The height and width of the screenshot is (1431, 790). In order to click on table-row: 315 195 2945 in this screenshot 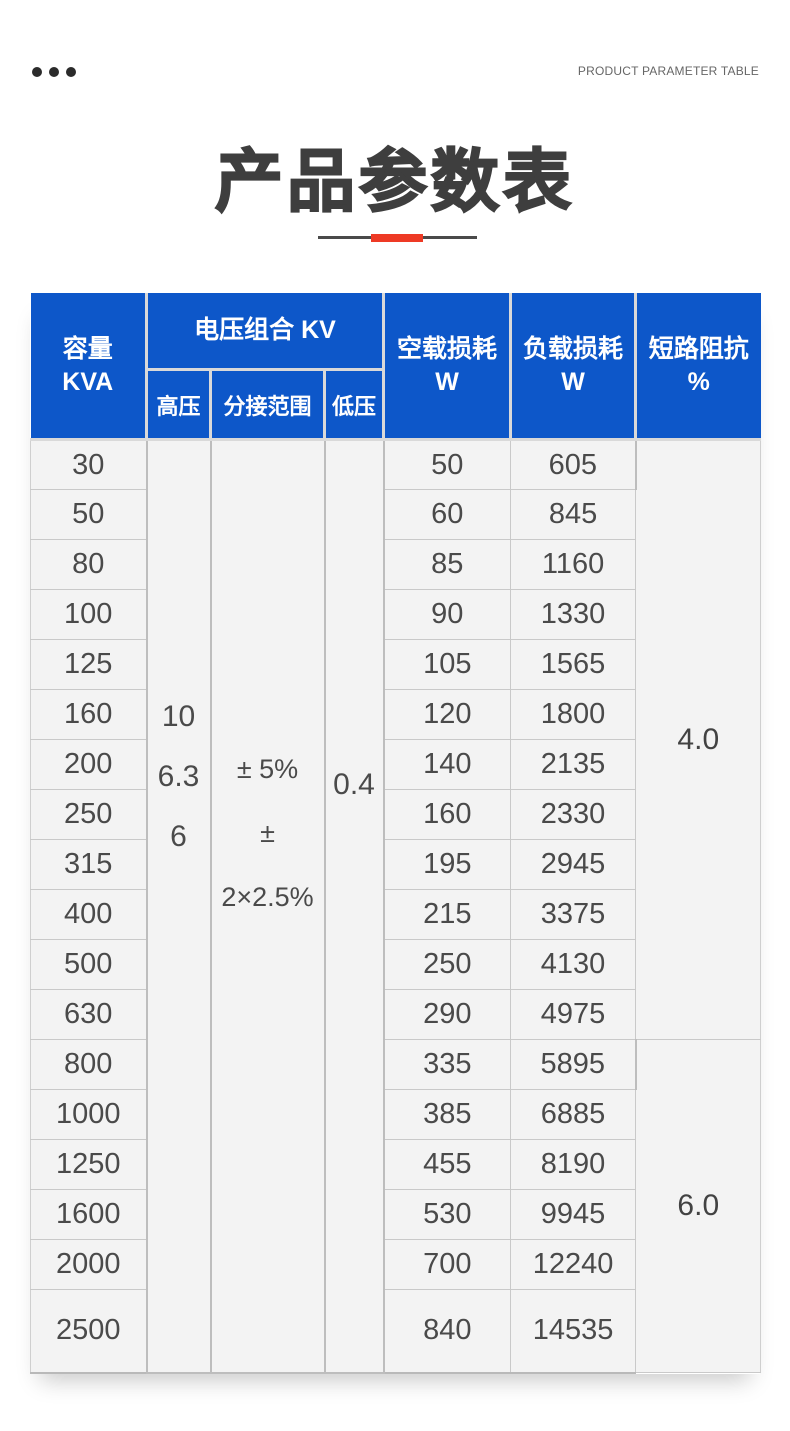, I will do `click(395, 864)`.